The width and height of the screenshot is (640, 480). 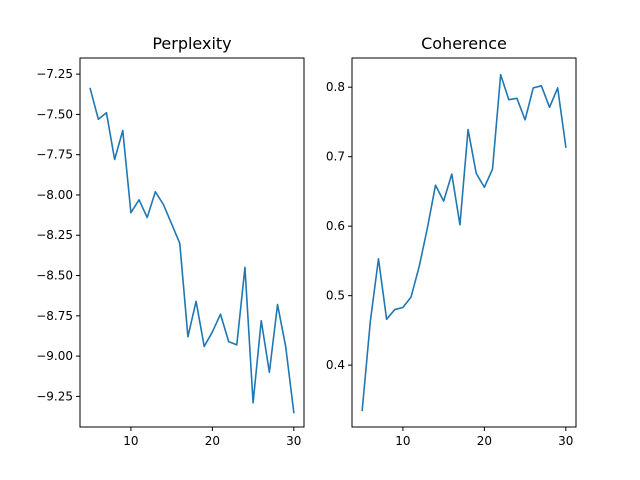 I want to click on coherence-ytick-label: 0.8, so click(x=335, y=87).